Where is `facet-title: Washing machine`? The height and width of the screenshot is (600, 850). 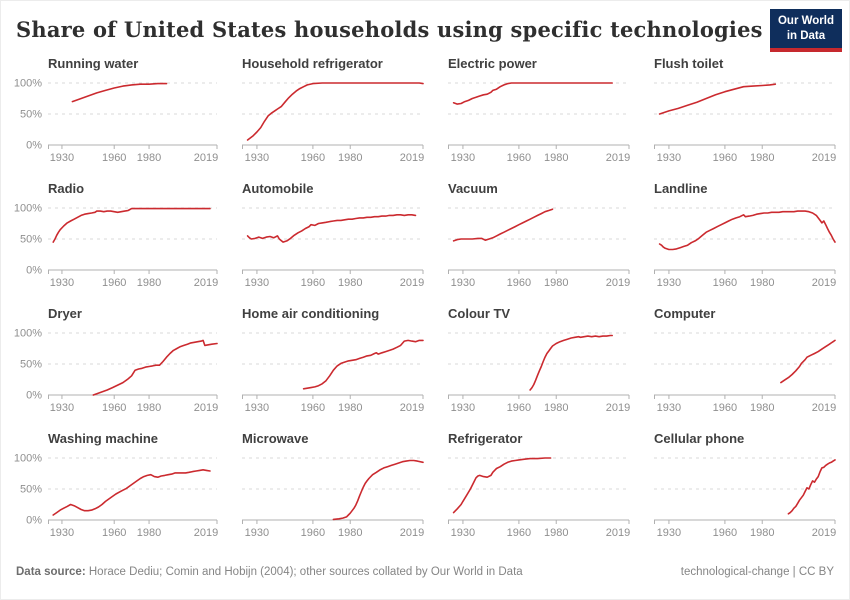
facet-title: Washing machine is located at coordinates (103, 438).